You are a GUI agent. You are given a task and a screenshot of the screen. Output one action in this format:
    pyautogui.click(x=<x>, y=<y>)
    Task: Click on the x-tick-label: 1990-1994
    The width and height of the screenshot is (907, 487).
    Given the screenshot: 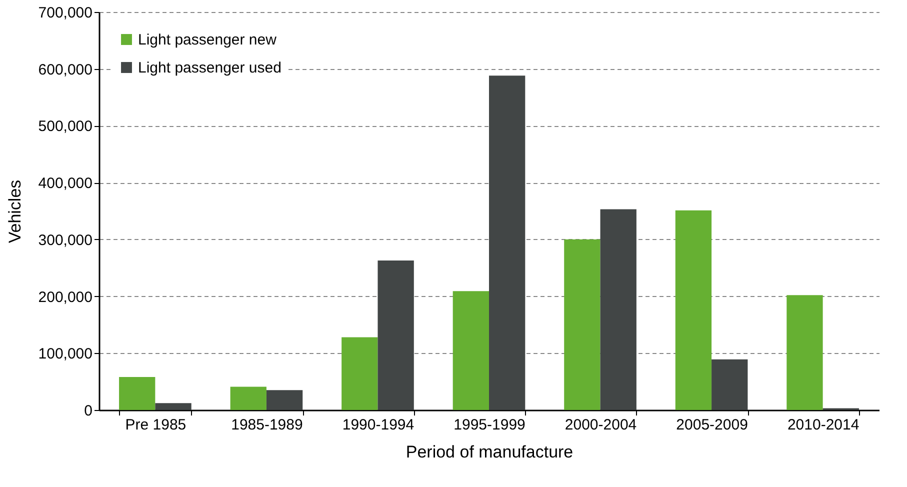 What is the action you would take?
    pyautogui.click(x=378, y=425)
    